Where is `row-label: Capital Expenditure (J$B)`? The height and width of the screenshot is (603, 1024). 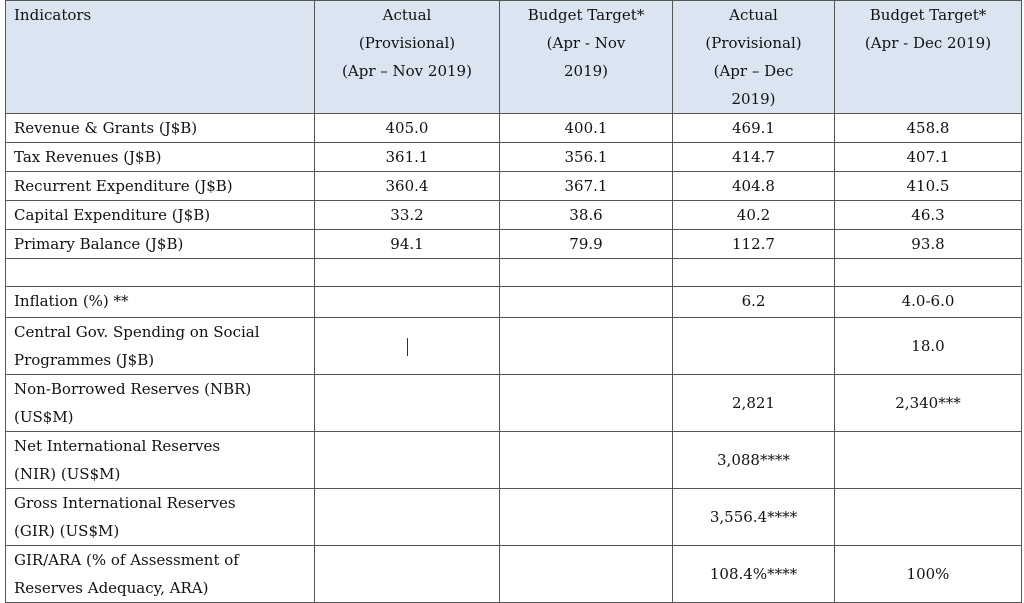
row-label: Capital Expenditure (J$B) is located at coordinates (160, 215).